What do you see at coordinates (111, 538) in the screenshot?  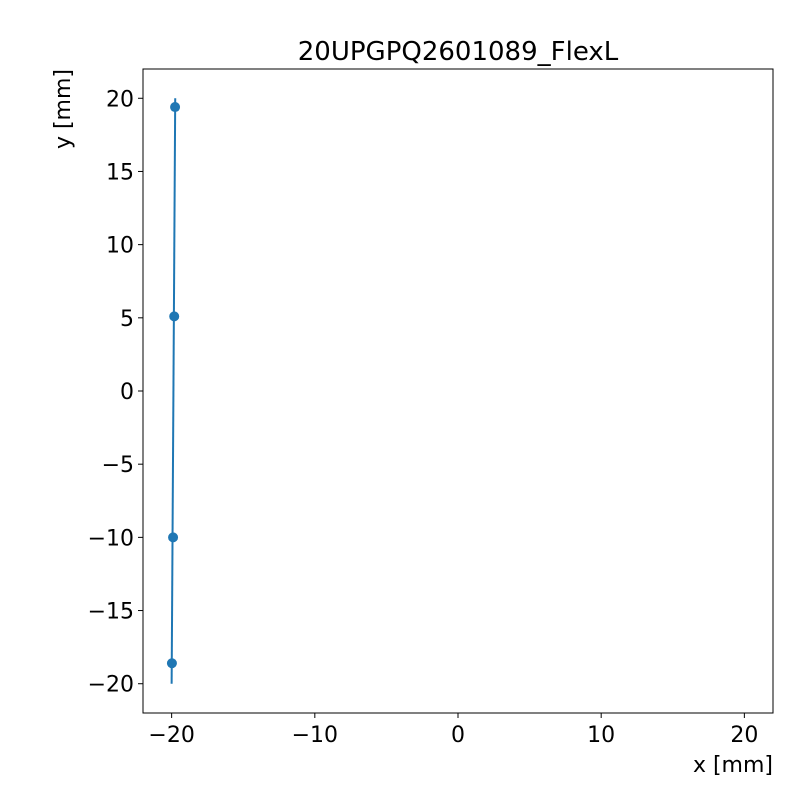 I see `y-tick-label: −10` at bounding box center [111, 538].